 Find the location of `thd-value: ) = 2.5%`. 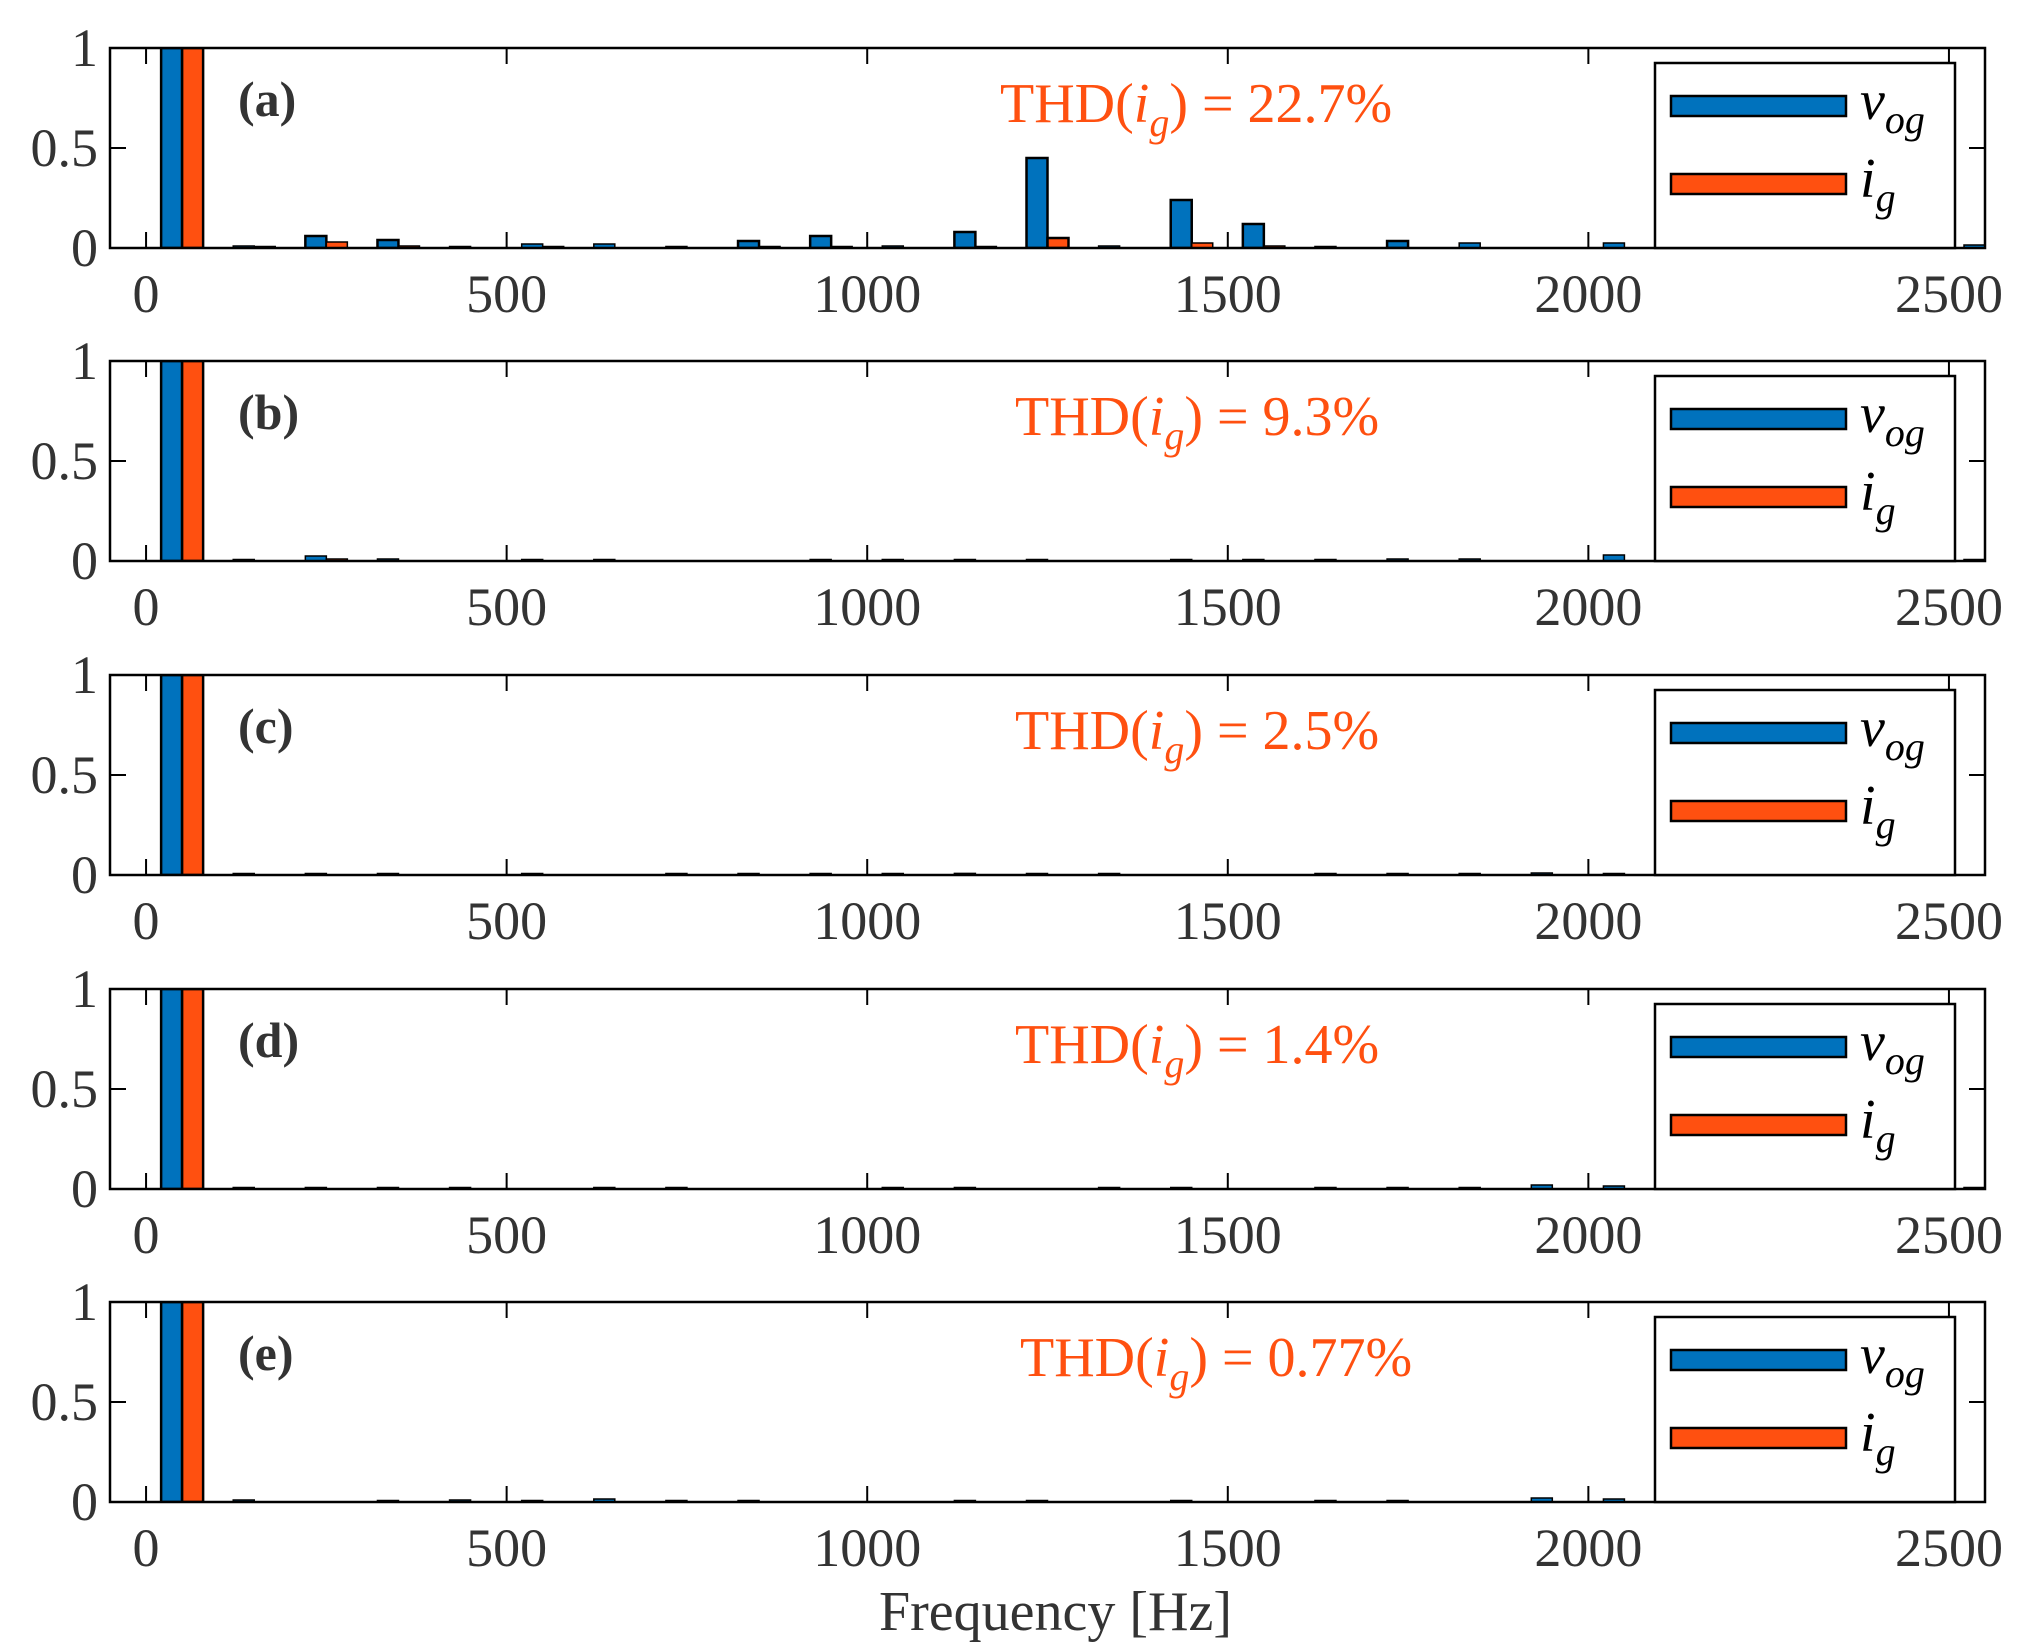

thd-value: ) = 2.5% is located at coordinates (1281, 731).